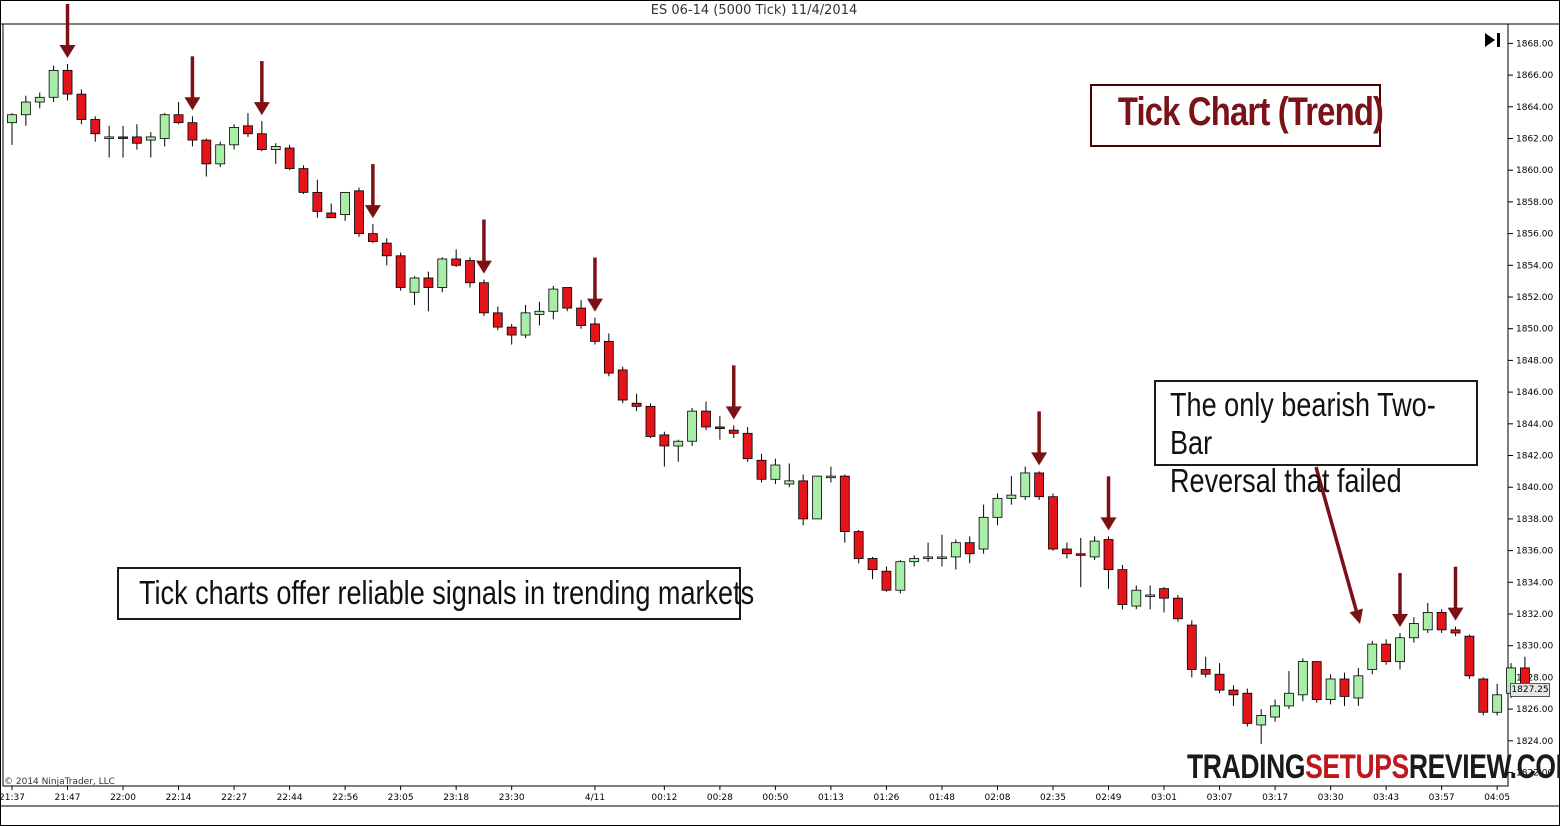 This screenshot has height=826, width=1560. What do you see at coordinates (1493, 40) in the screenshot?
I see `go-to-end-icon` at bounding box center [1493, 40].